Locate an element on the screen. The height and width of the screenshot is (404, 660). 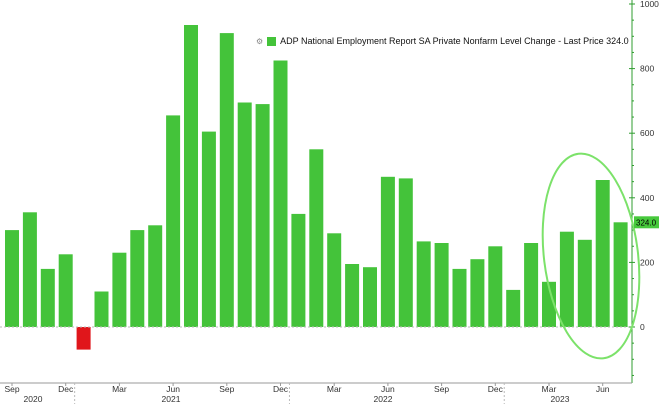
gear-icon: ⚙ is located at coordinates (260, 41).